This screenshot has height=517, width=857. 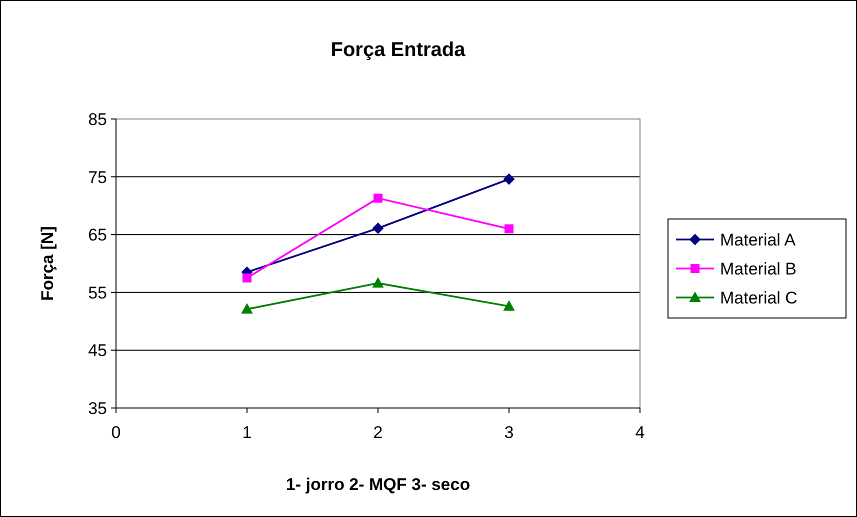 What do you see at coordinates (758, 268) in the screenshot?
I see `legend-label: Material B` at bounding box center [758, 268].